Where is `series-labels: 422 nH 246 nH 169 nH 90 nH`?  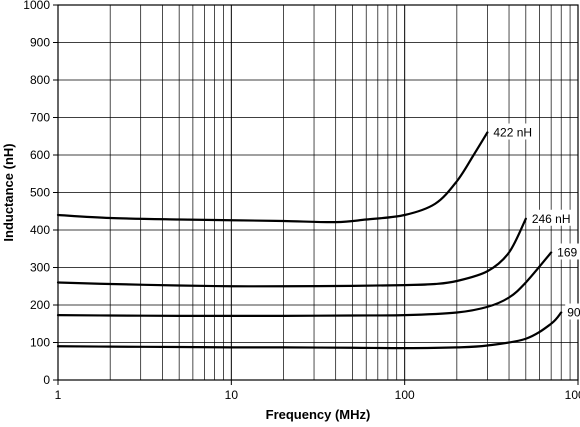
series-labels: 422 nH 246 nH 169 nH 90 nH is located at coordinates (535, 221).